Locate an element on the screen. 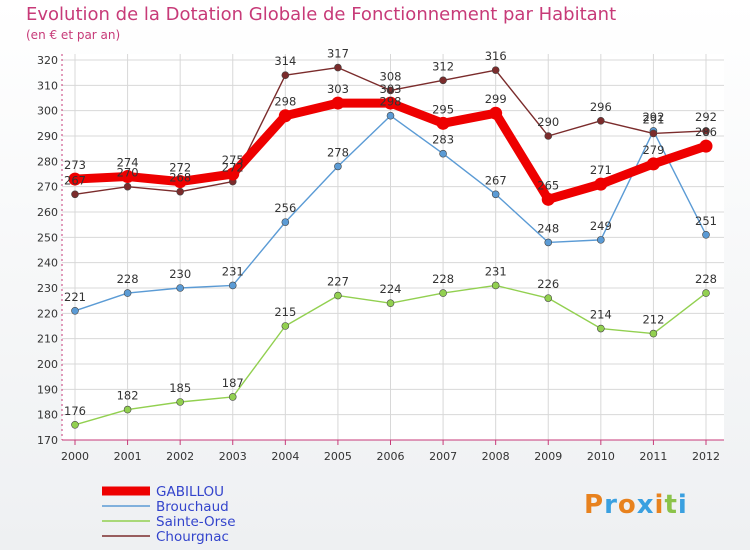 Image resolution: width=750 pixels, height=550 pixels. data-label: 187 is located at coordinates (233, 383).